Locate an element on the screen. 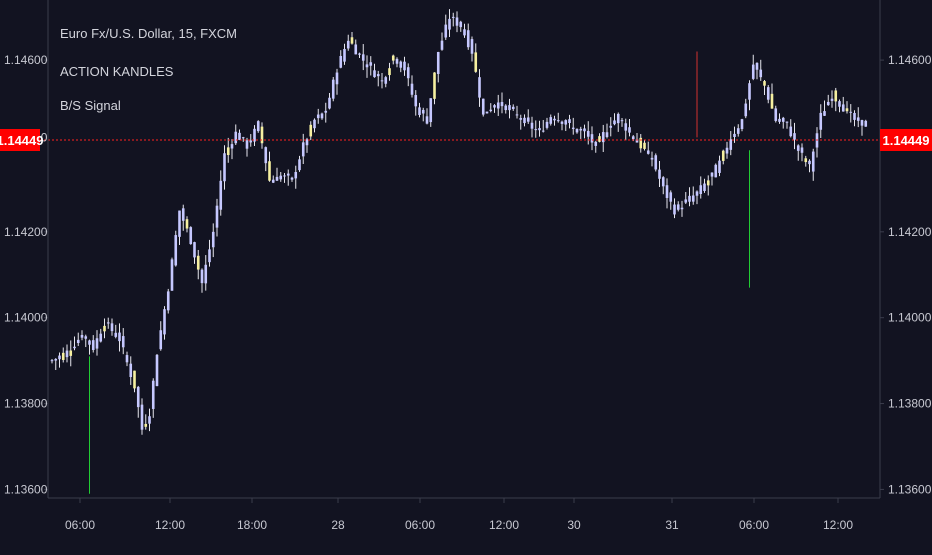 The width and height of the screenshot is (932, 555). y-tick-label-left: 1.13600 is located at coordinates (26, 489).